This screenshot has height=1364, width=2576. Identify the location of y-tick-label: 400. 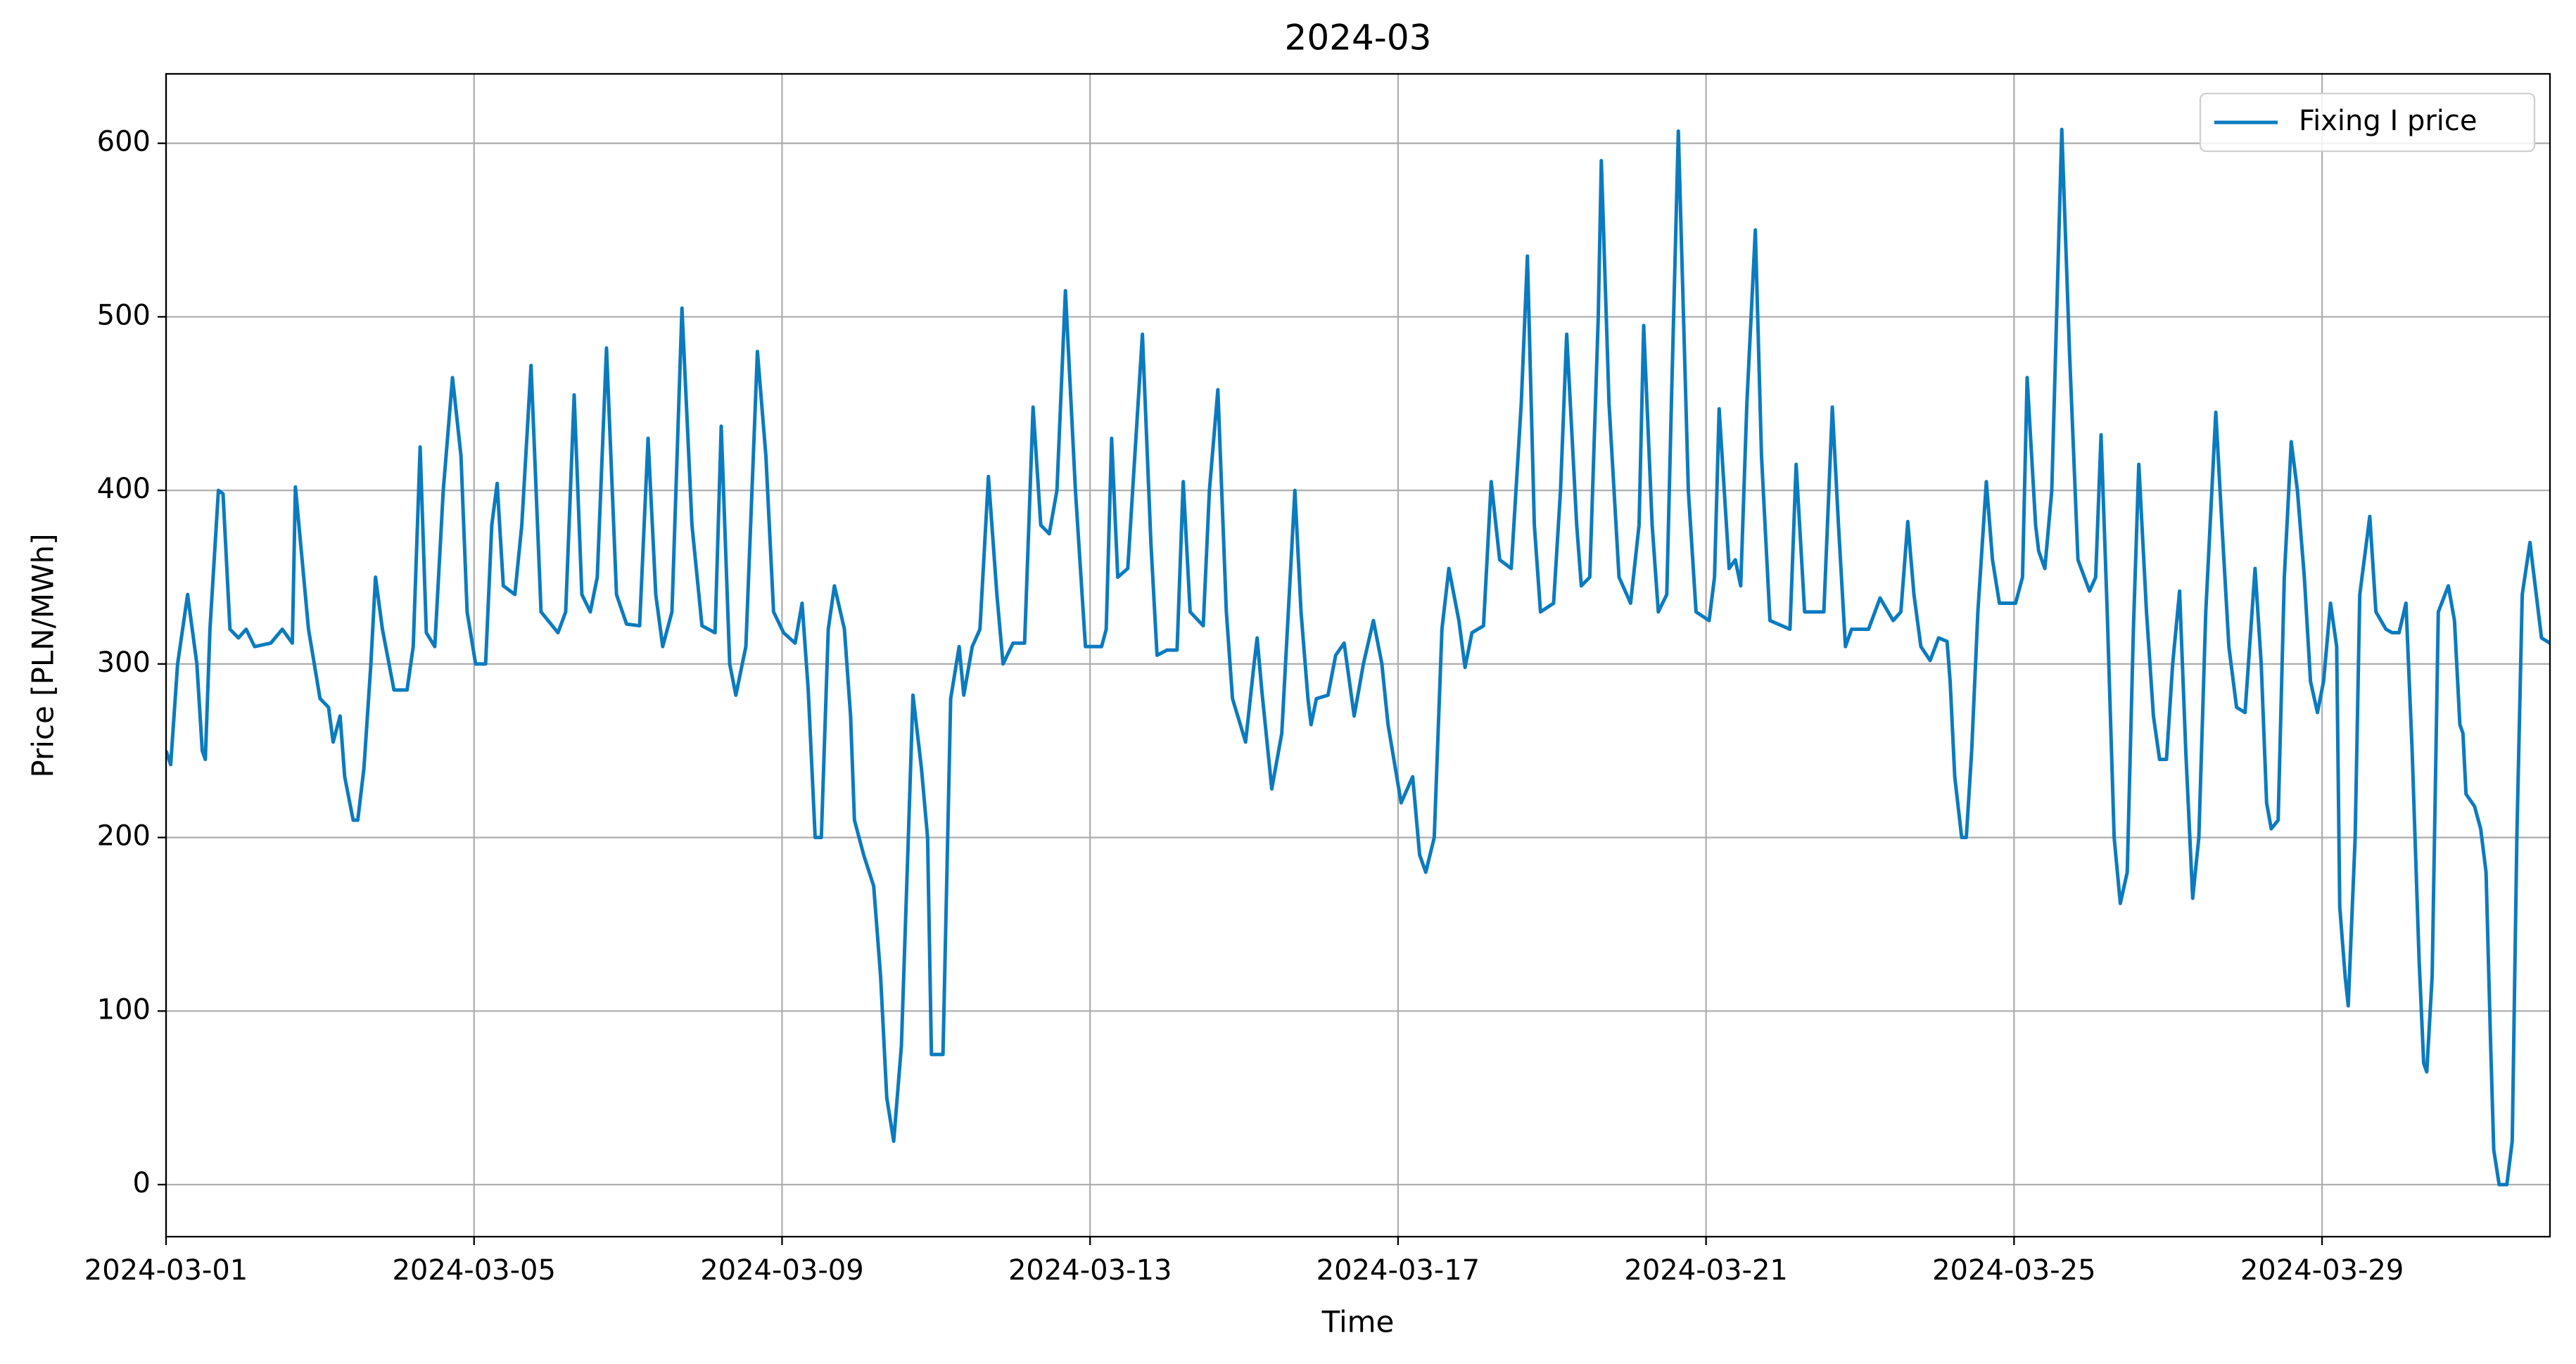
(124, 489).